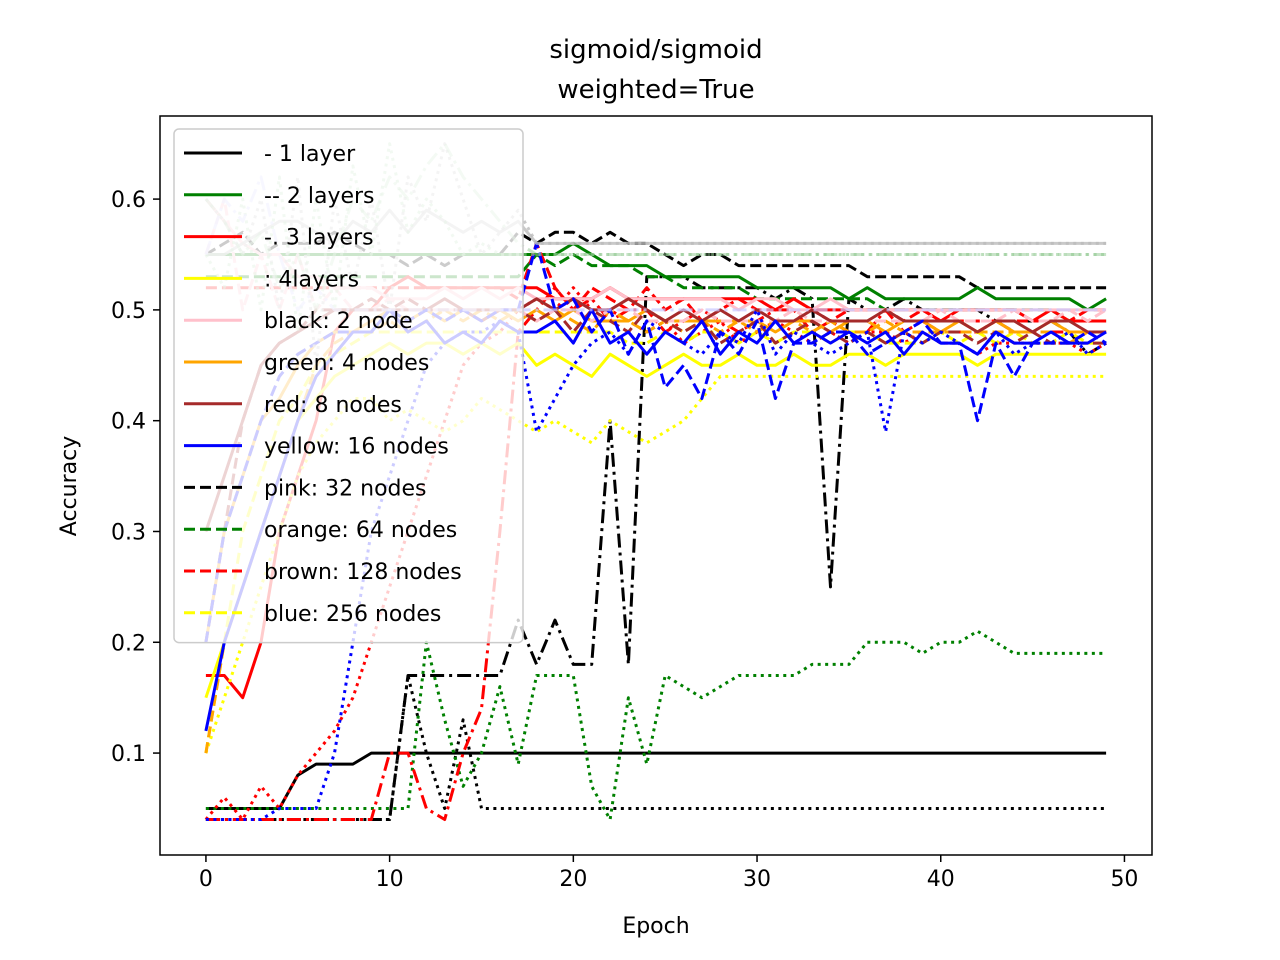 This screenshot has height=960, width=1280. Describe the element at coordinates (346, 363) in the screenshot. I see `legend-label: green: 4 nodes` at that location.